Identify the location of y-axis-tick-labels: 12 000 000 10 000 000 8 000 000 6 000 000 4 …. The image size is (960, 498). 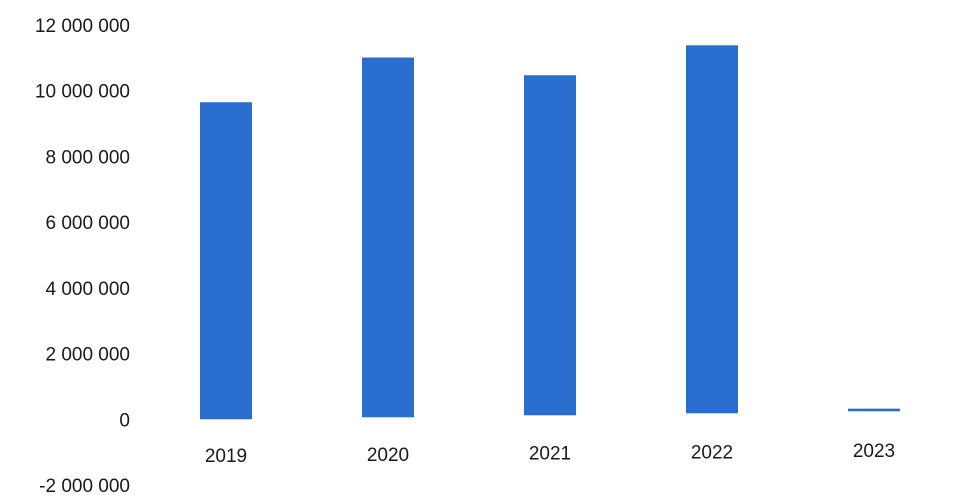
(82, 256).